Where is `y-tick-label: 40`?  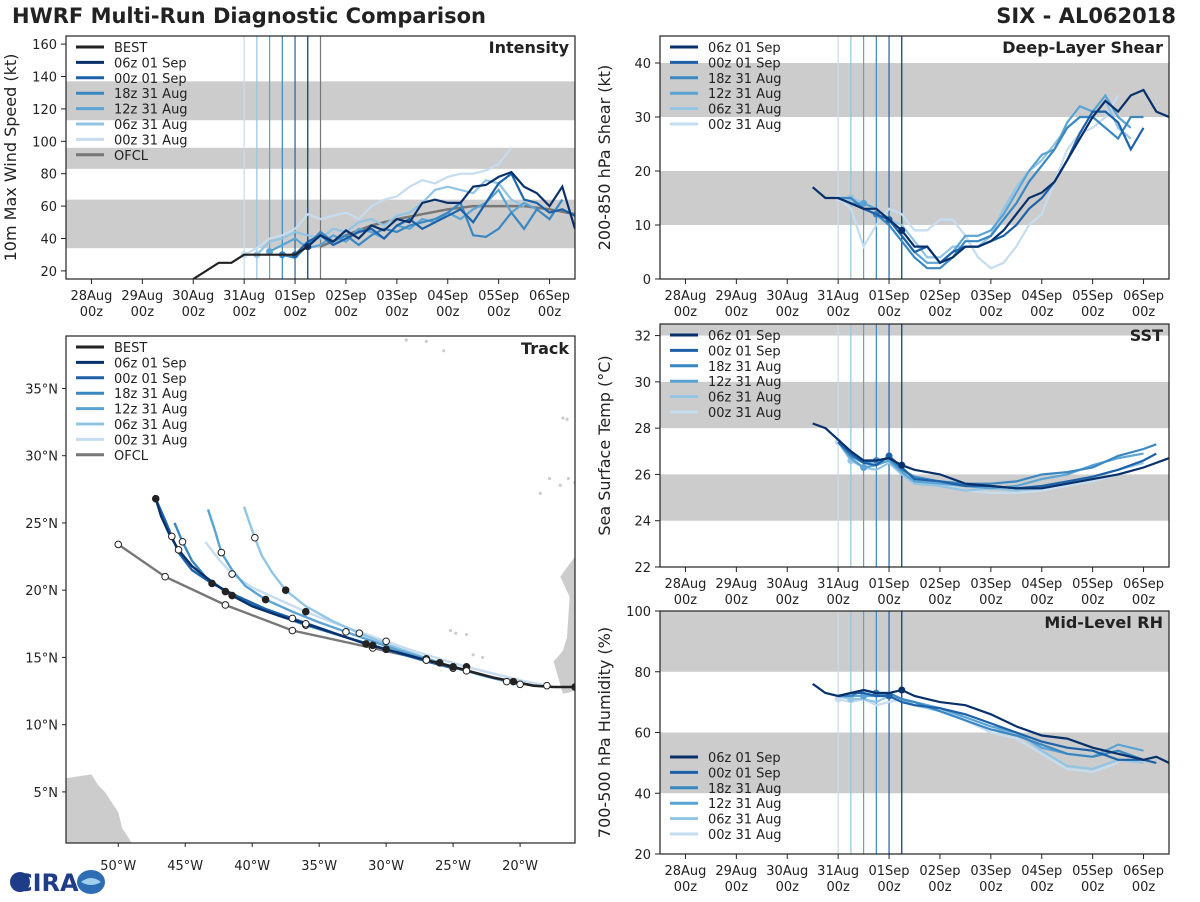
y-tick-label: 40 is located at coordinates (642, 64).